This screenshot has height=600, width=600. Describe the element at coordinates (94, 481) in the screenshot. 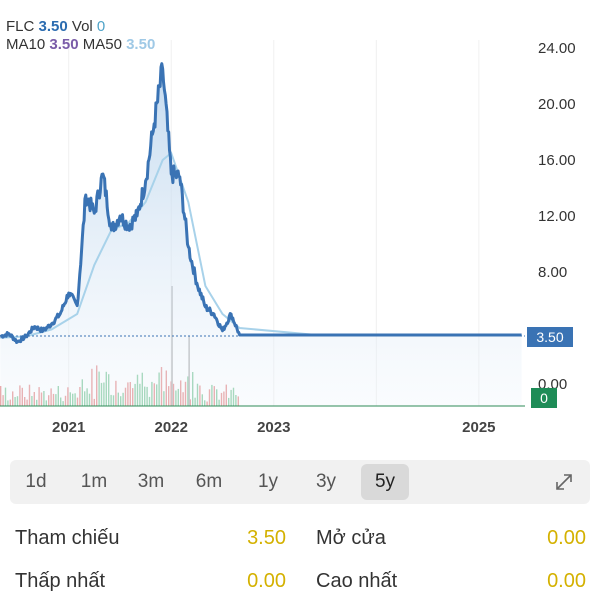

I see `range-1m-button: 1m` at that location.